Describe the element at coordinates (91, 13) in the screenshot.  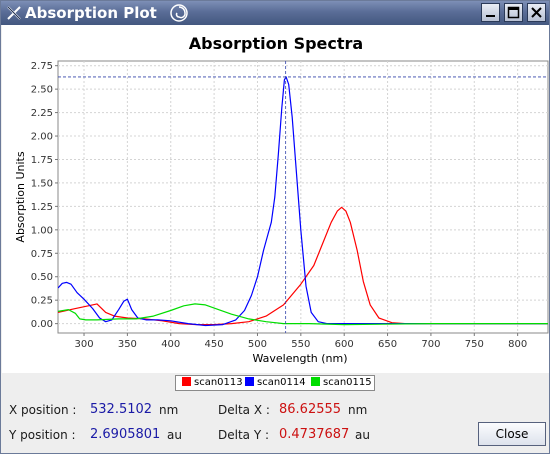
I see `window-title: Absorption Plot` at that location.